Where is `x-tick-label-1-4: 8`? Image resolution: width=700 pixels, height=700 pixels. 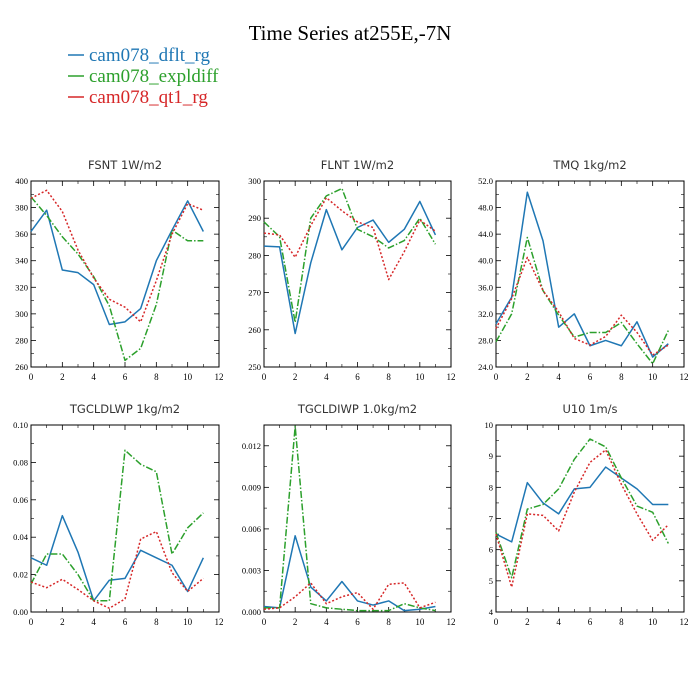 x-tick-label-1-4: 8 is located at coordinates (388, 377).